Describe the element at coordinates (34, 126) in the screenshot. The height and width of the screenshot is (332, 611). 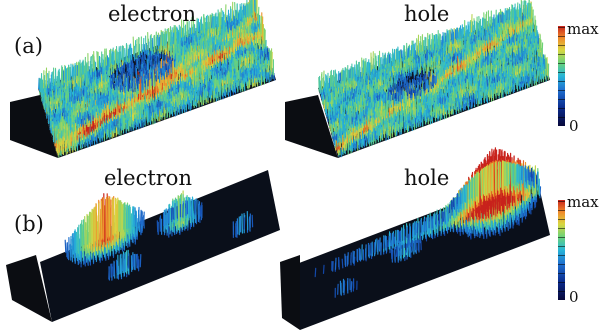
I see `surface-edge` at that location.